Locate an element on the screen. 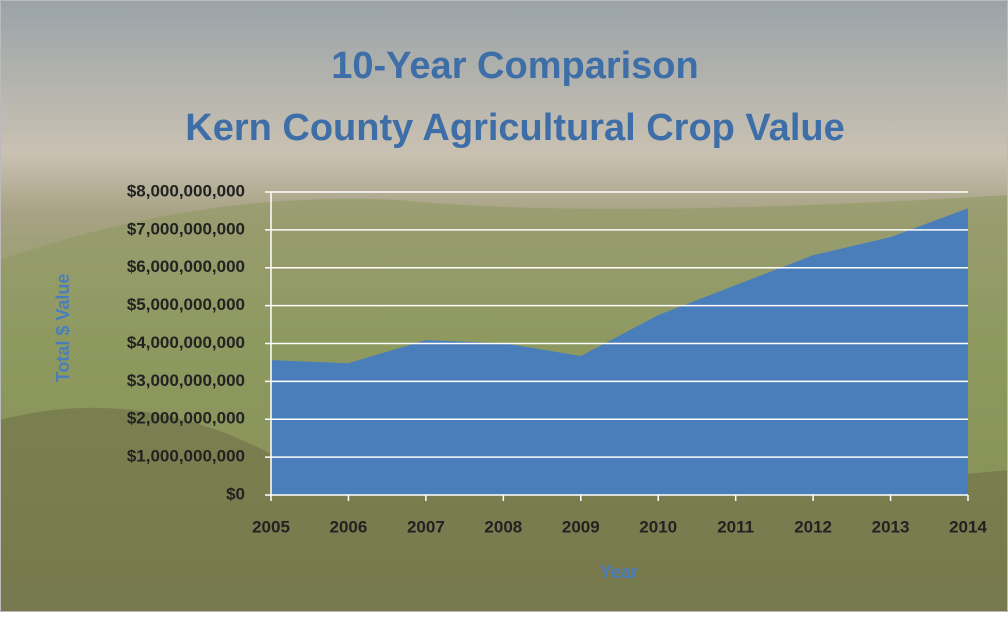 Image resolution: width=1008 pixels, height=617 pixels. y-tick-label: $3,000,000,000 is located at coordinates (186, 380).